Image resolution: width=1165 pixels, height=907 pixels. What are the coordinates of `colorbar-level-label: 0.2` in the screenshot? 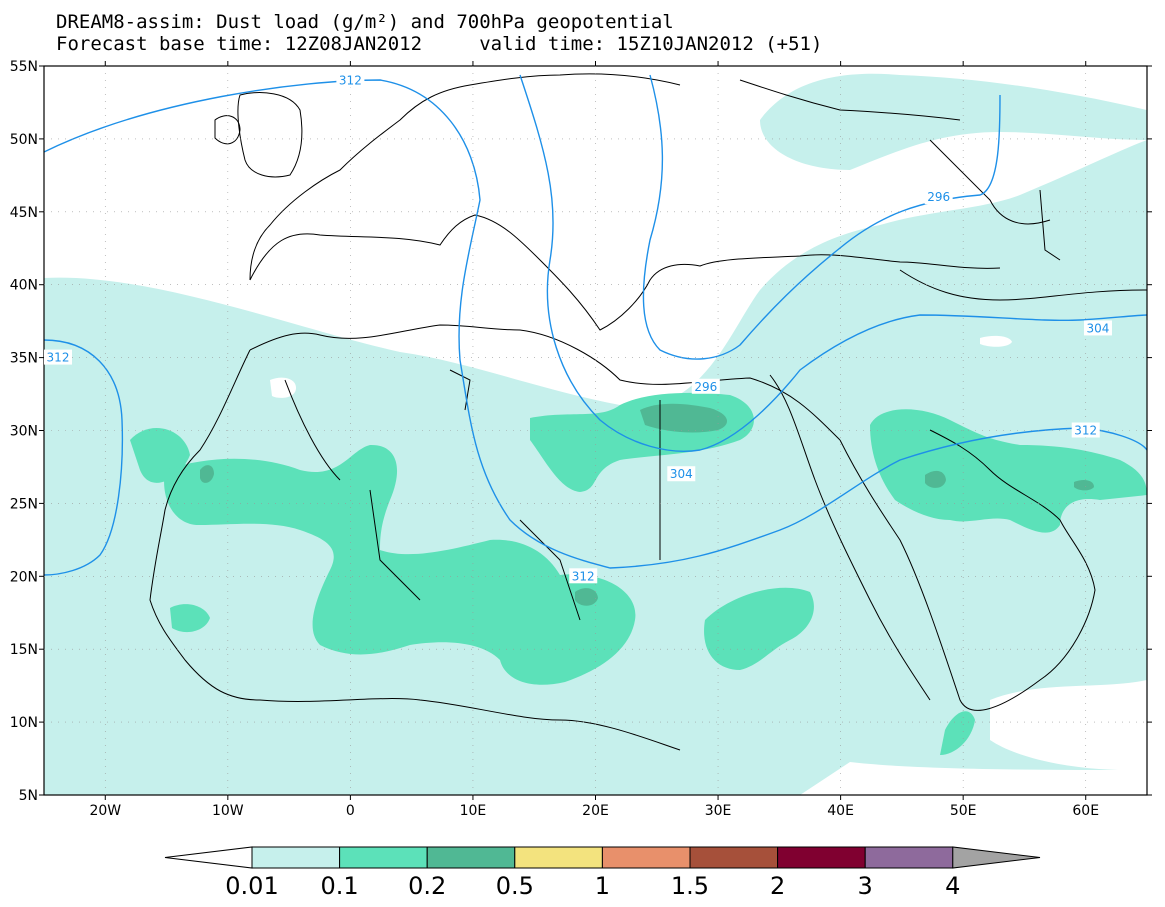 It's located at (427, 886).